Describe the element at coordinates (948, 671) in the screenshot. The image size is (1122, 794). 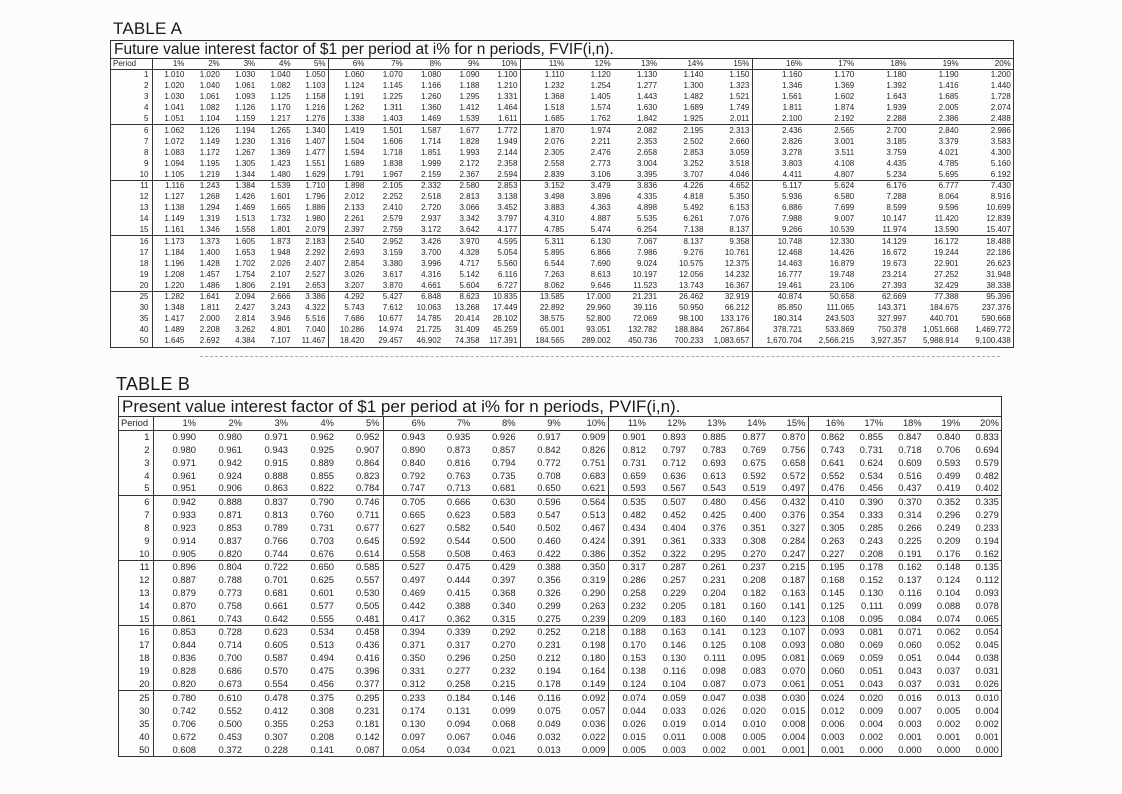
I see `factor-cell: 0.037` at that location.